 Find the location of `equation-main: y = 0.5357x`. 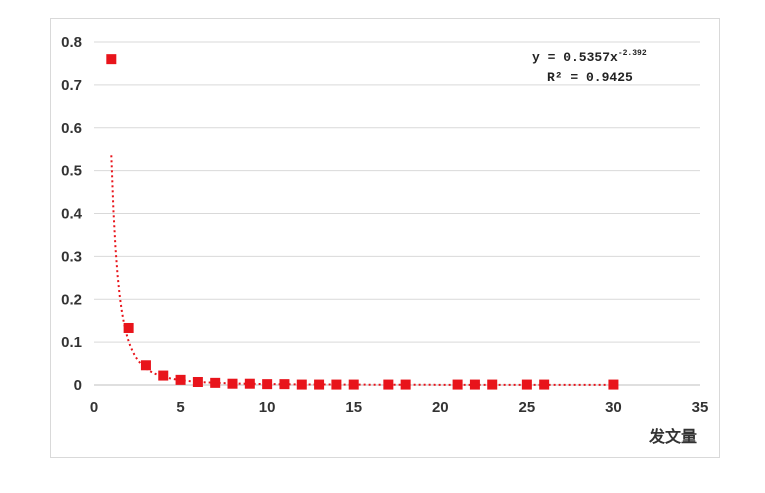

equation-main: y = 0.5357x is located at coordinates (575, 57).